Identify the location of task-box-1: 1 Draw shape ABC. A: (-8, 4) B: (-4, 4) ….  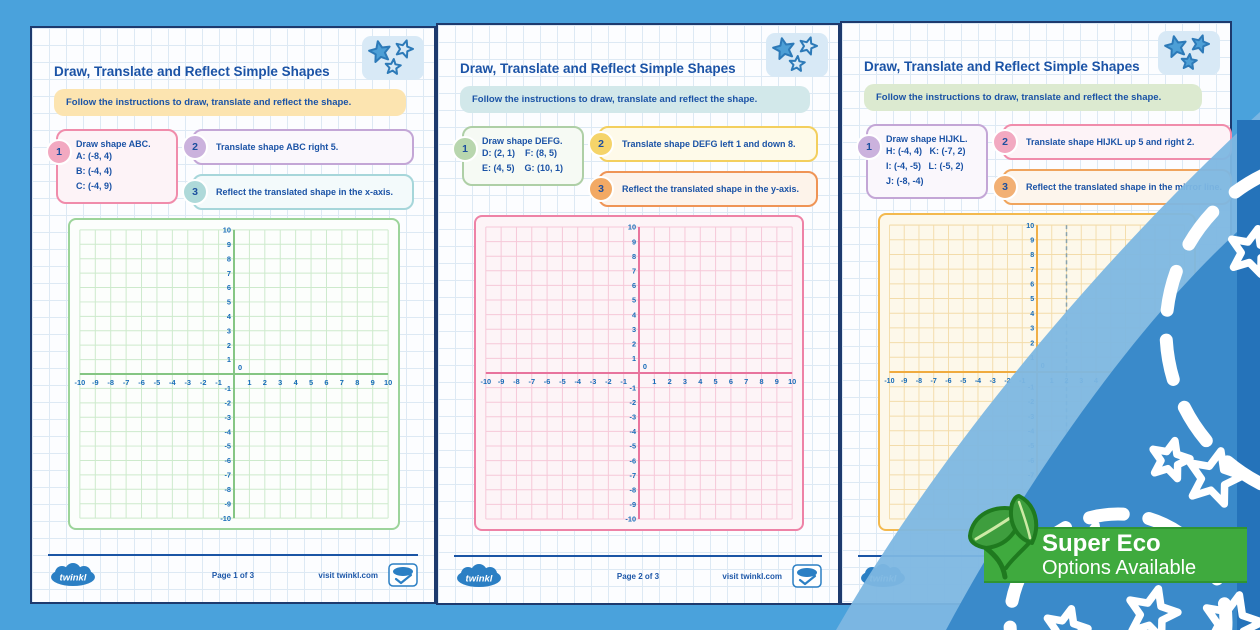
(112, 166).